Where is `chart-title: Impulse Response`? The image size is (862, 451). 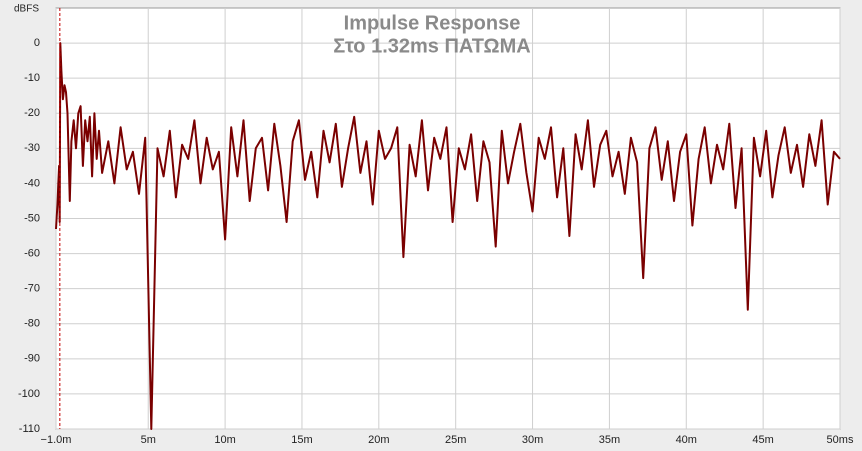
chart-title: Impulse Response is located at coordinates (432, 23).